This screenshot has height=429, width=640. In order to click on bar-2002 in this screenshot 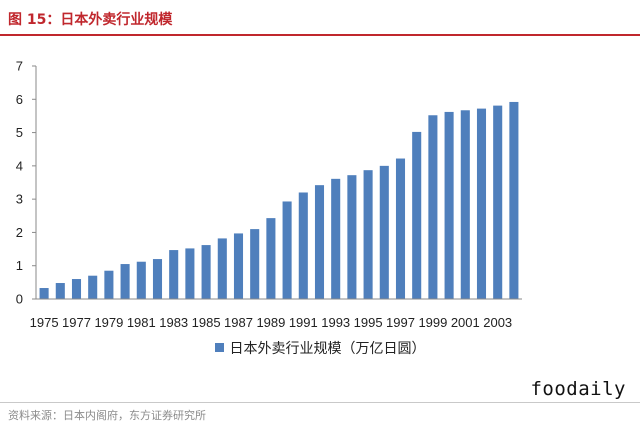, I will do `click(481, 203)`.